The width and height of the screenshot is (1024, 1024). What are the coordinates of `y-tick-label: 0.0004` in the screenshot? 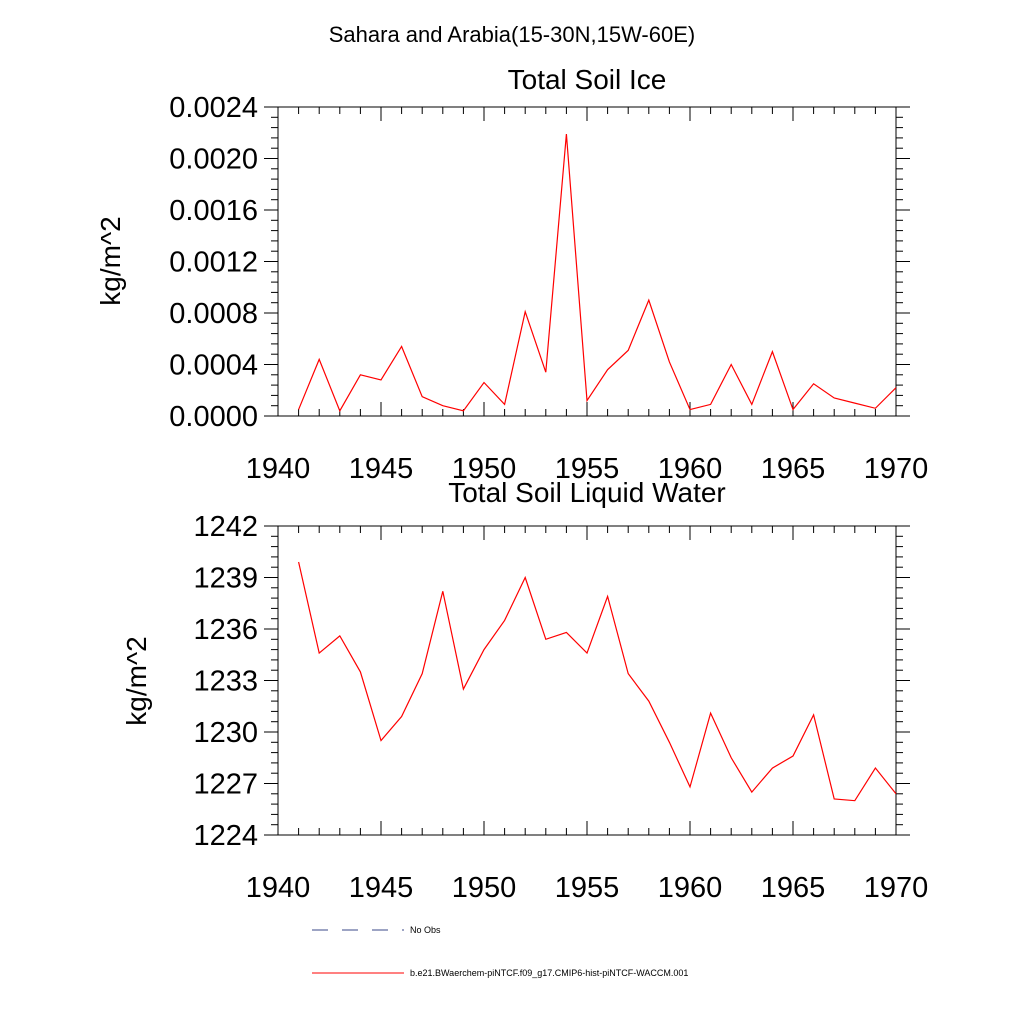 It's located at (213, 366).